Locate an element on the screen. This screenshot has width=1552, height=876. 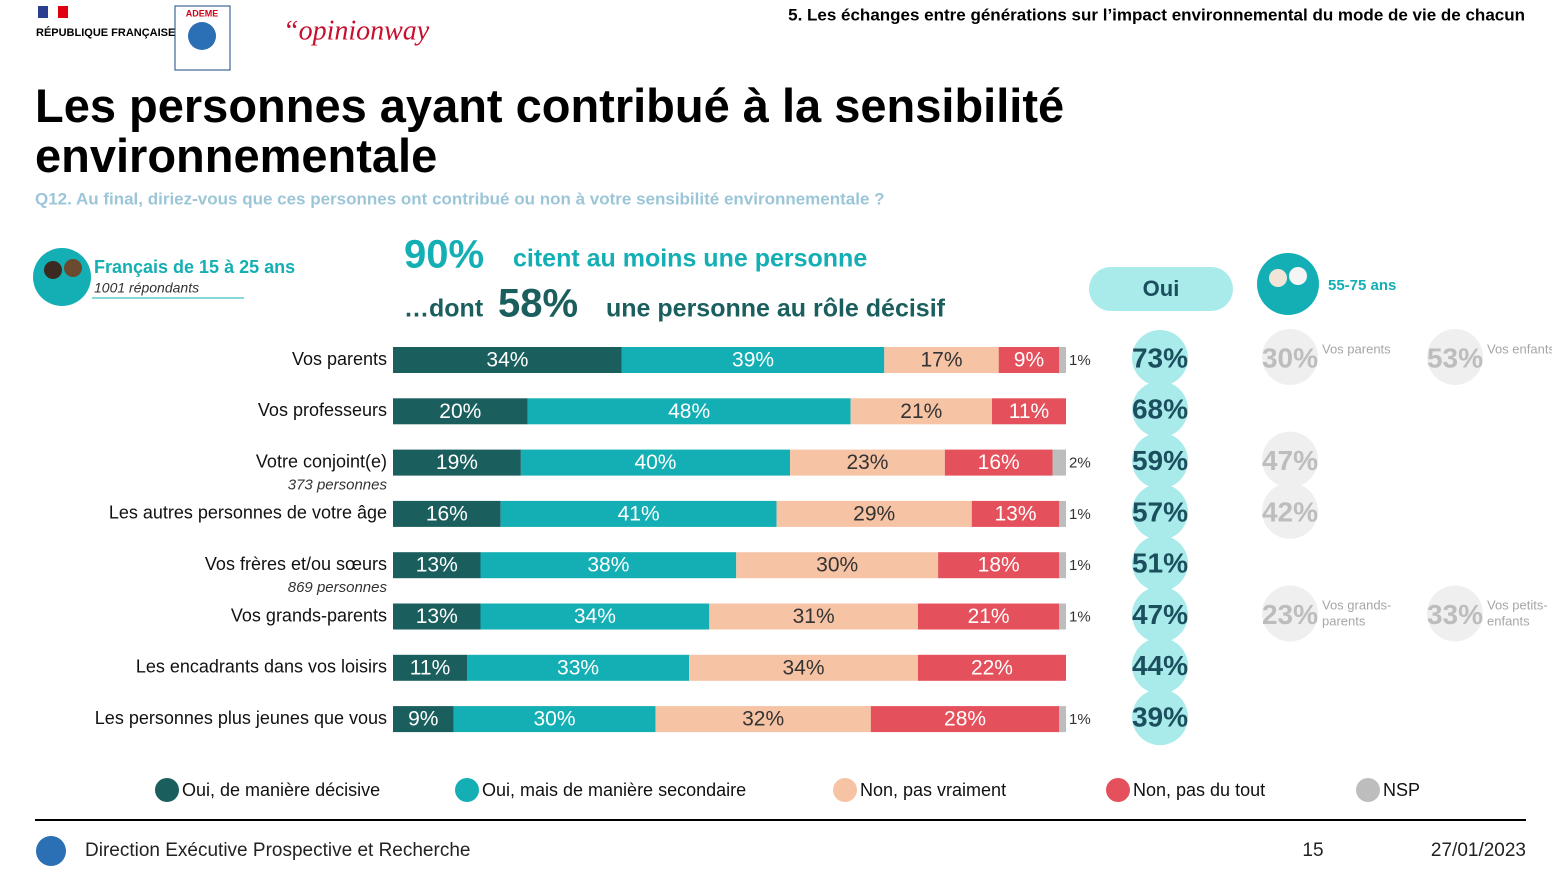
total-value: 39% is located at coordinates (1160, 716).